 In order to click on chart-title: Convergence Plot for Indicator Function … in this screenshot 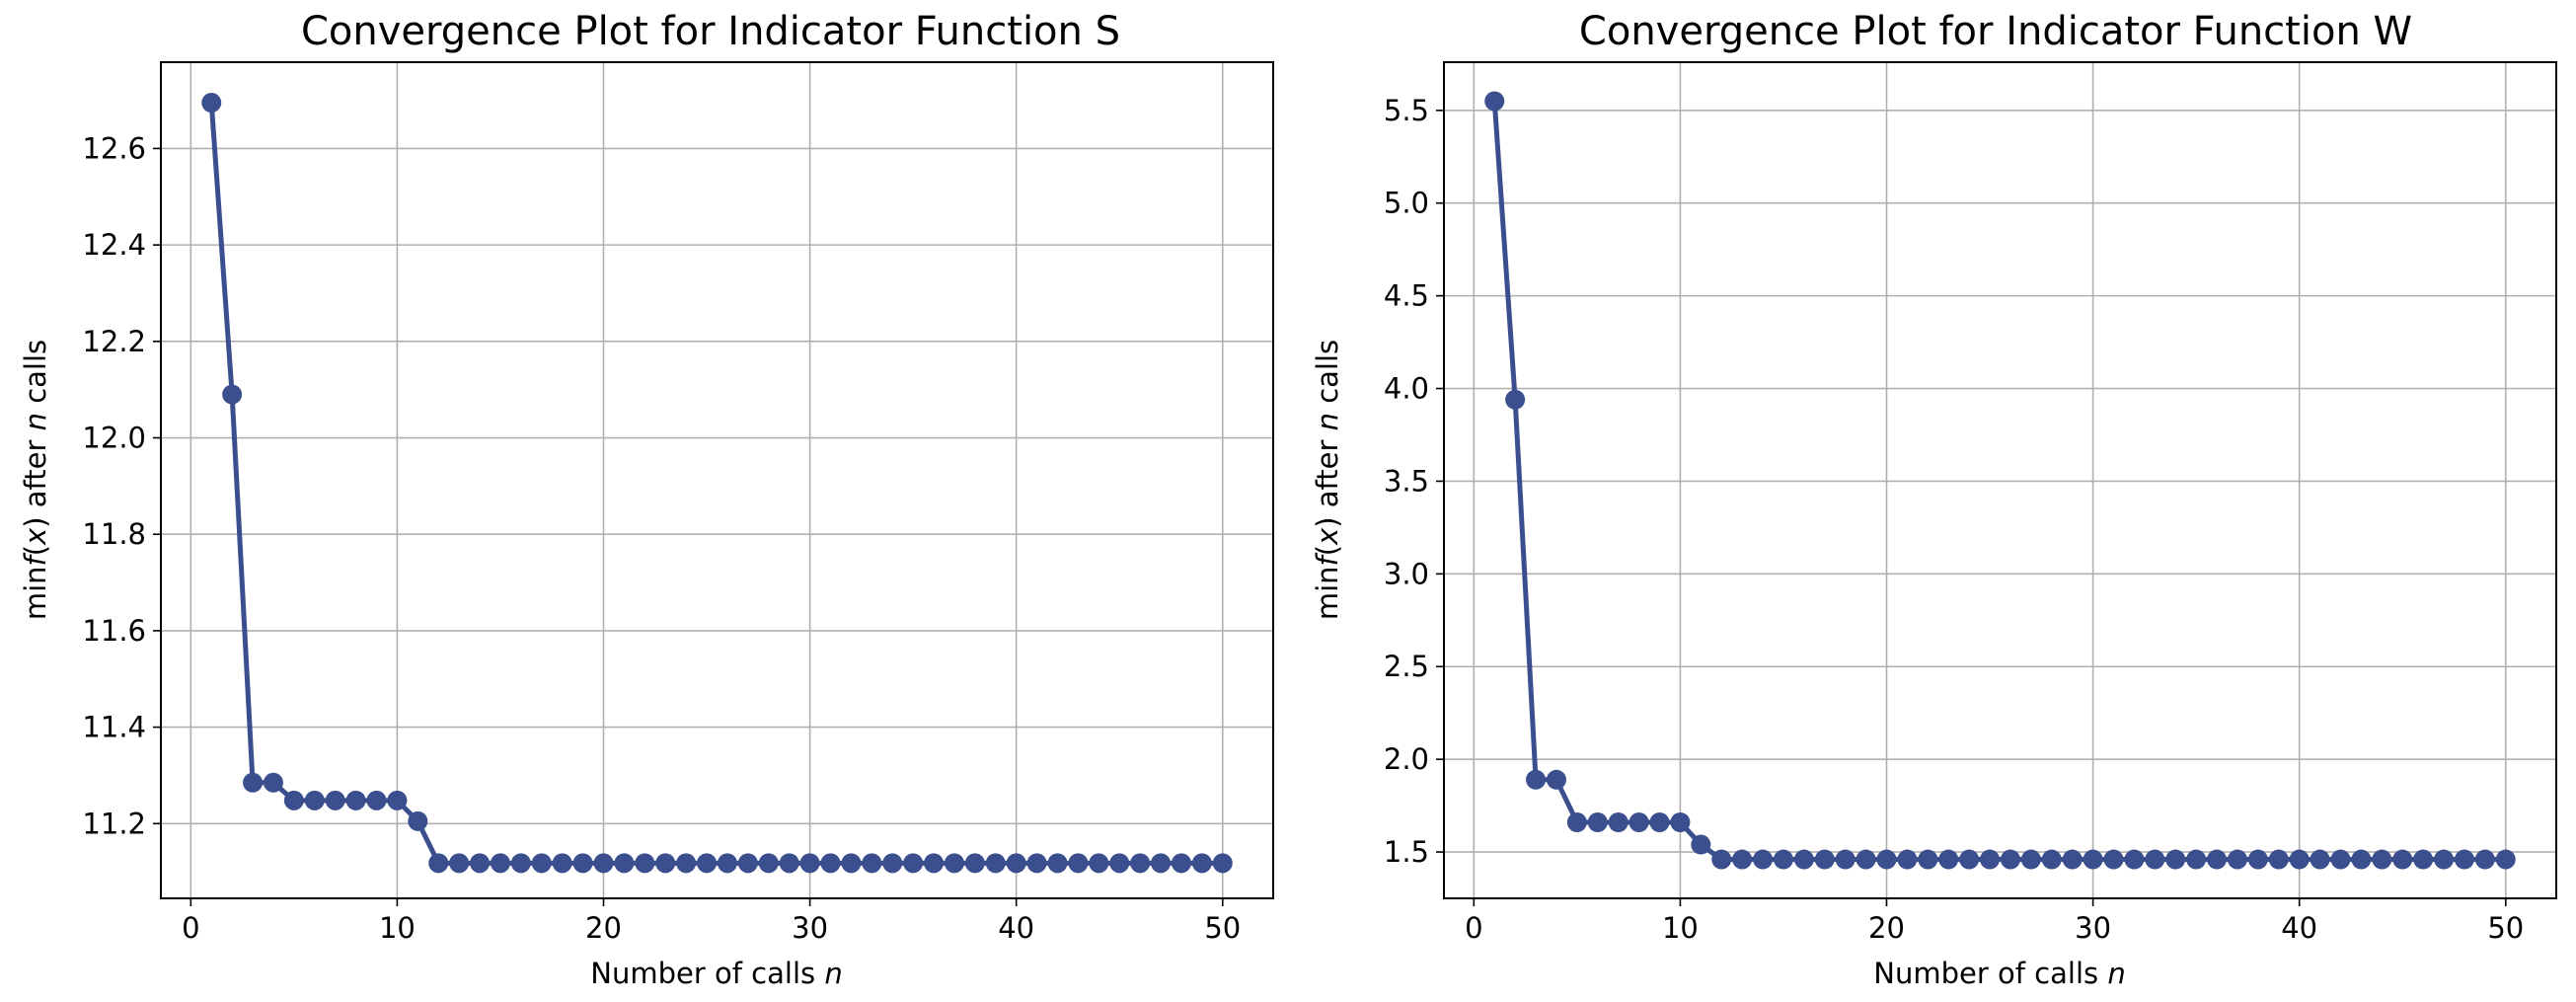, I will do `click(710, 31)`.